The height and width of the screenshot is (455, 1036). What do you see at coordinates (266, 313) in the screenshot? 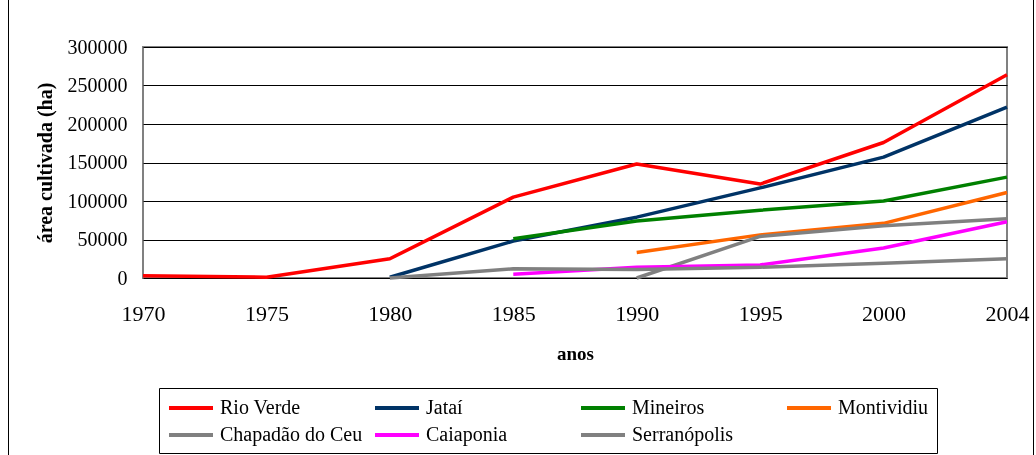
I see `x-tick-label: 1975` at bounding box center [266, 313].